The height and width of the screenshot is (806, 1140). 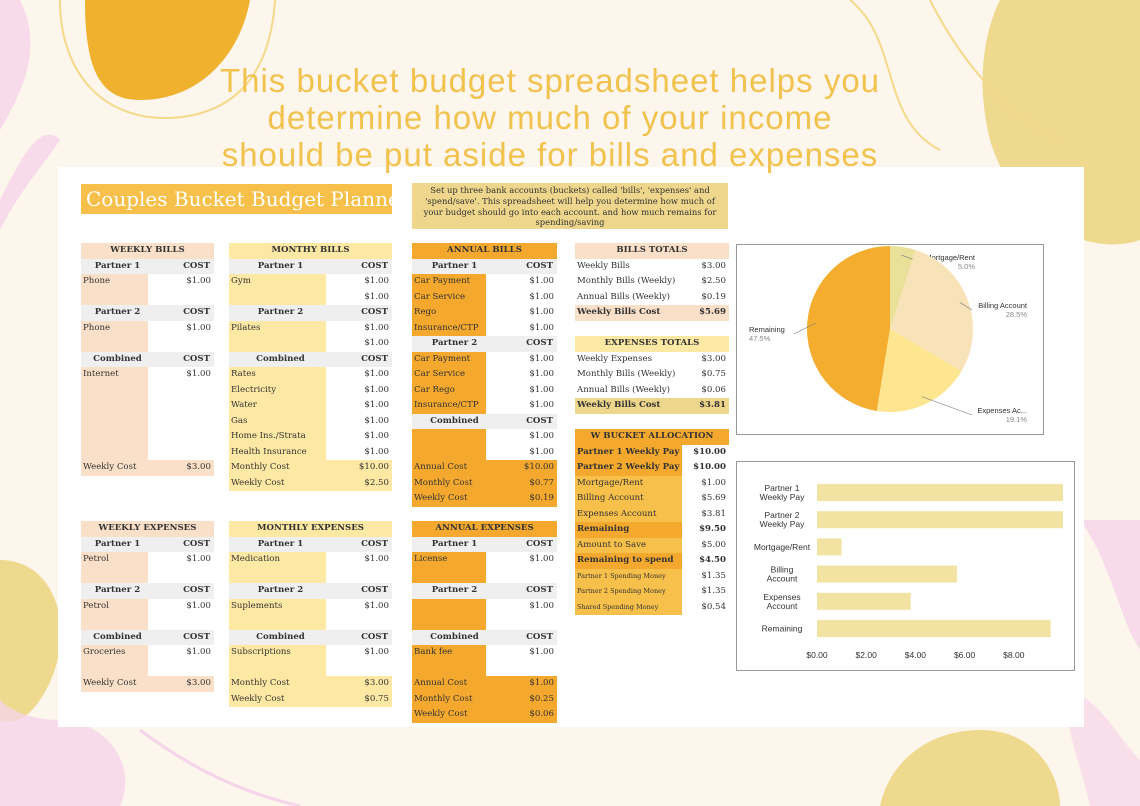 I want to click on total-label: Annual Cost, so click(x=441, y=467).